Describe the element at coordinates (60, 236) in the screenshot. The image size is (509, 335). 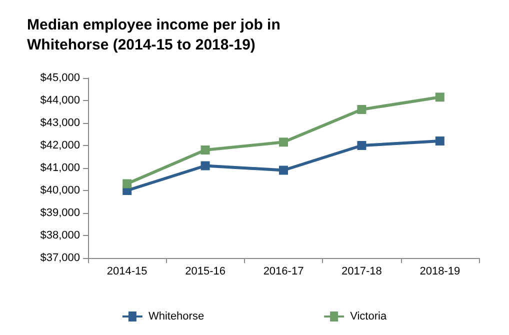
I see `y-tick-label: $38,000` at that location.